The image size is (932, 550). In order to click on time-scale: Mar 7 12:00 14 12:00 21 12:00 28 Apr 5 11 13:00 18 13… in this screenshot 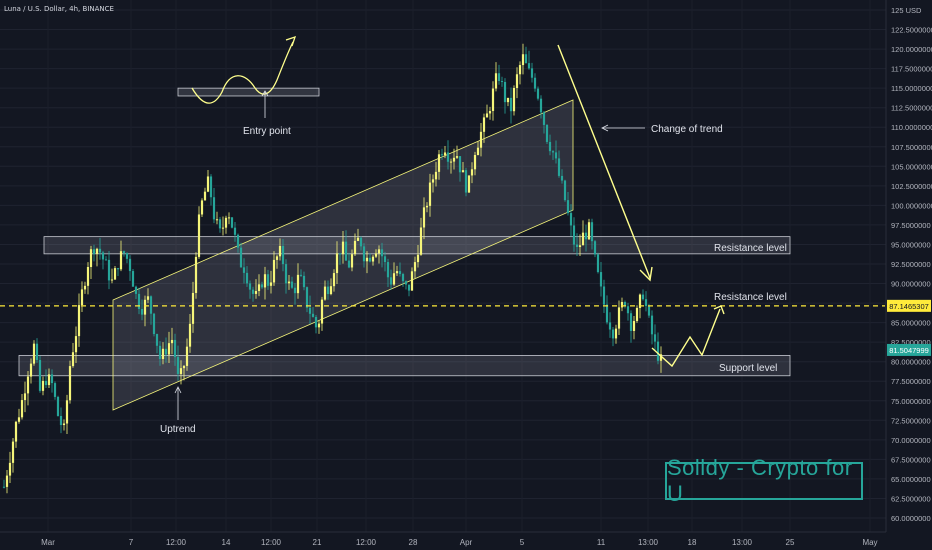, I will do `click(459, 542)`.